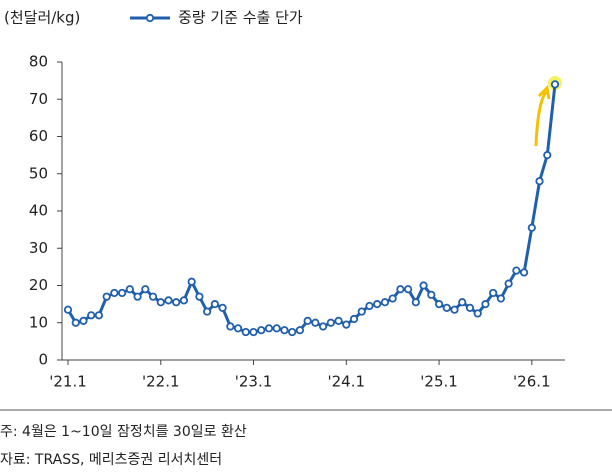  I want to click on annotation-arrow-head, so click(544, 92).